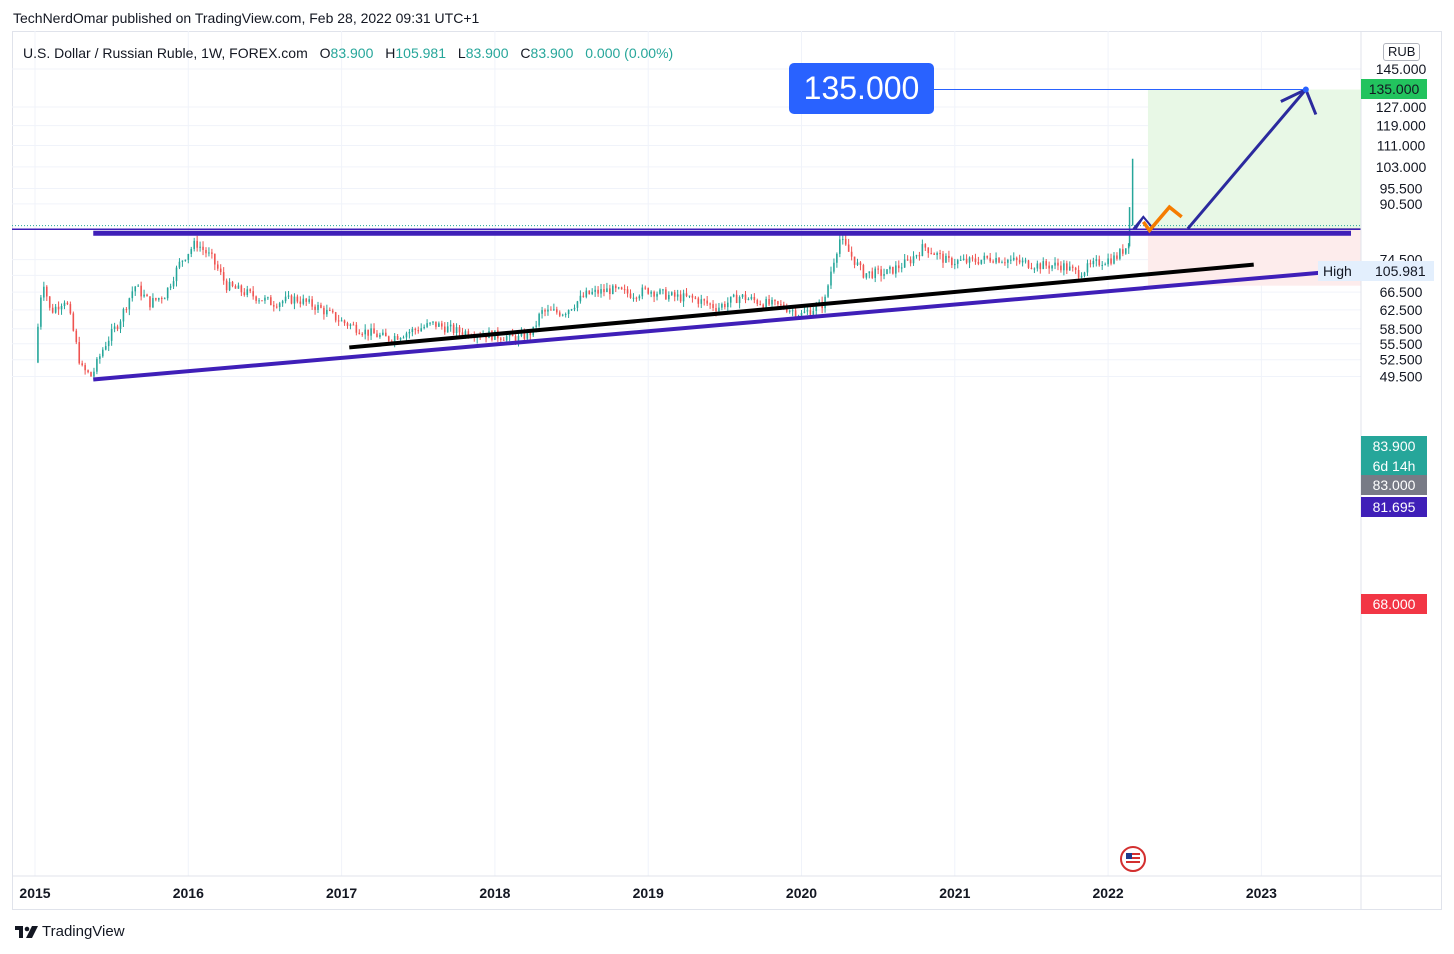  I want to click on tradingview-logo: TradingView, so click(69, 931).